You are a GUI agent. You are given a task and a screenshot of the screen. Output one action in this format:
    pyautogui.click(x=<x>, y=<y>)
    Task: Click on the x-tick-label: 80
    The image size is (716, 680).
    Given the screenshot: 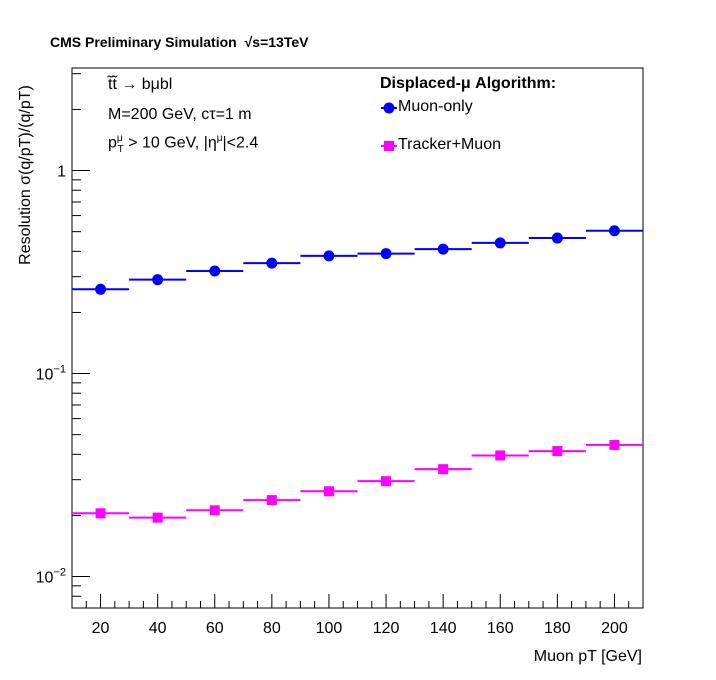 What is the action you would take?
    pyautogui.click(x=272, y=628)
    